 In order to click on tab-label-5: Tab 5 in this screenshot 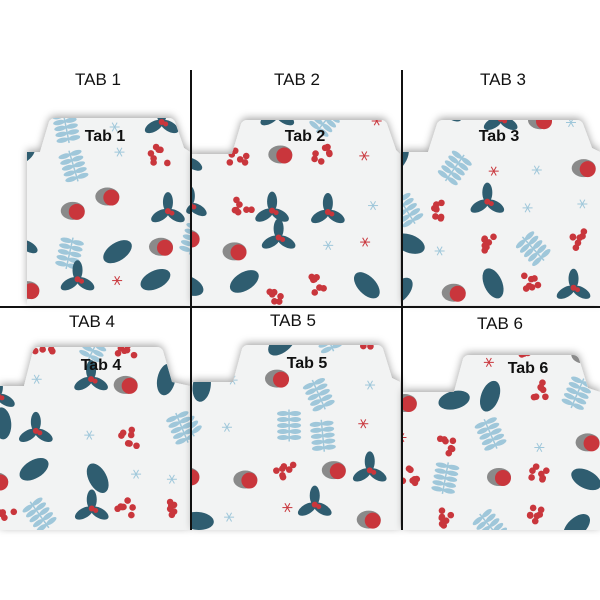, I will do `click(307, 363)`.